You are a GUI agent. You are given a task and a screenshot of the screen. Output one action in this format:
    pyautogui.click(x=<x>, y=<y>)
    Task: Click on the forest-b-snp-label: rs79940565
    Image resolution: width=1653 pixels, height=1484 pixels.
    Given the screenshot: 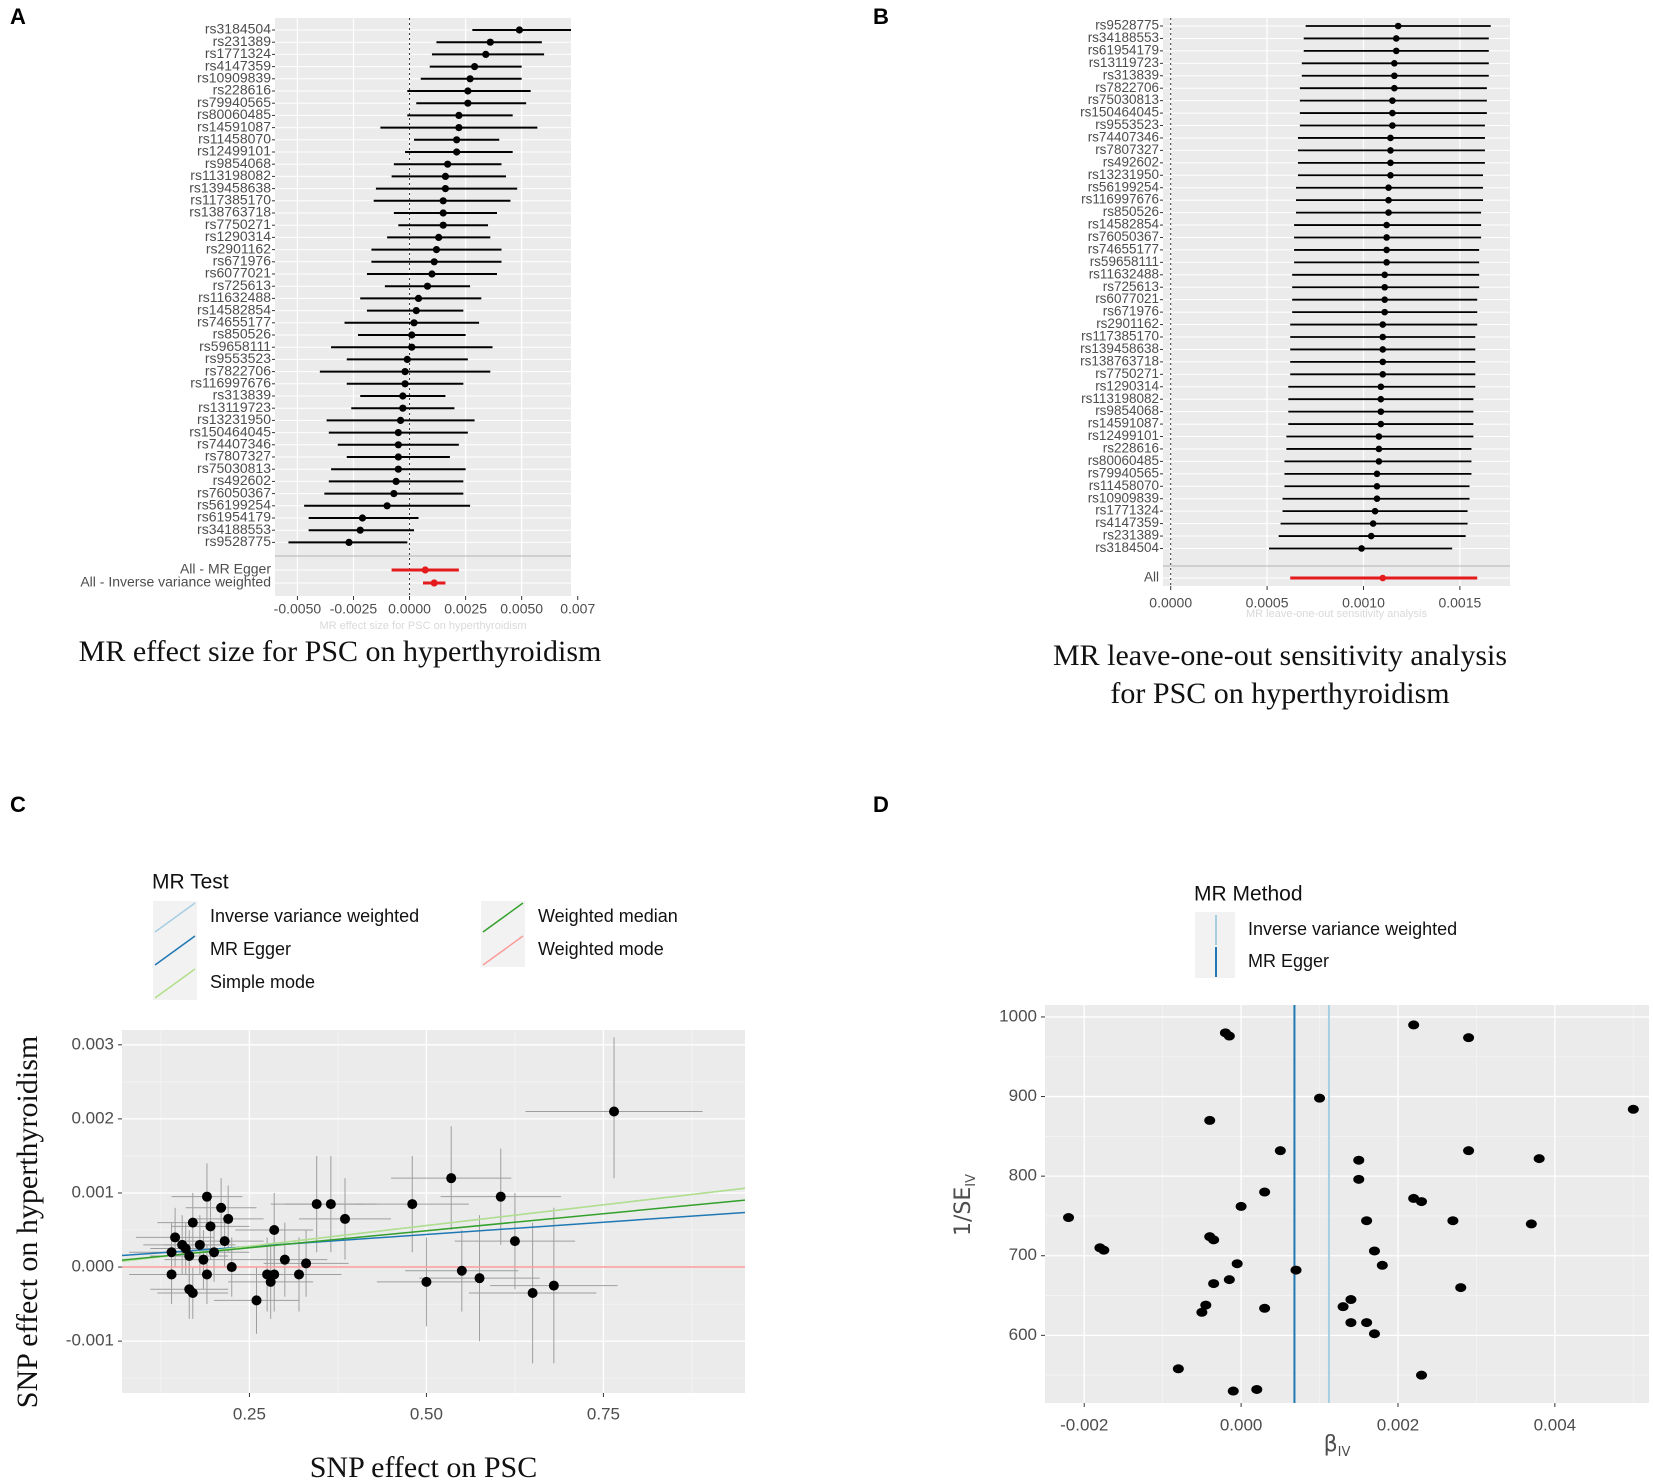 What is the action you would take?
    pyautogui.click(x=1123, y=472)
    